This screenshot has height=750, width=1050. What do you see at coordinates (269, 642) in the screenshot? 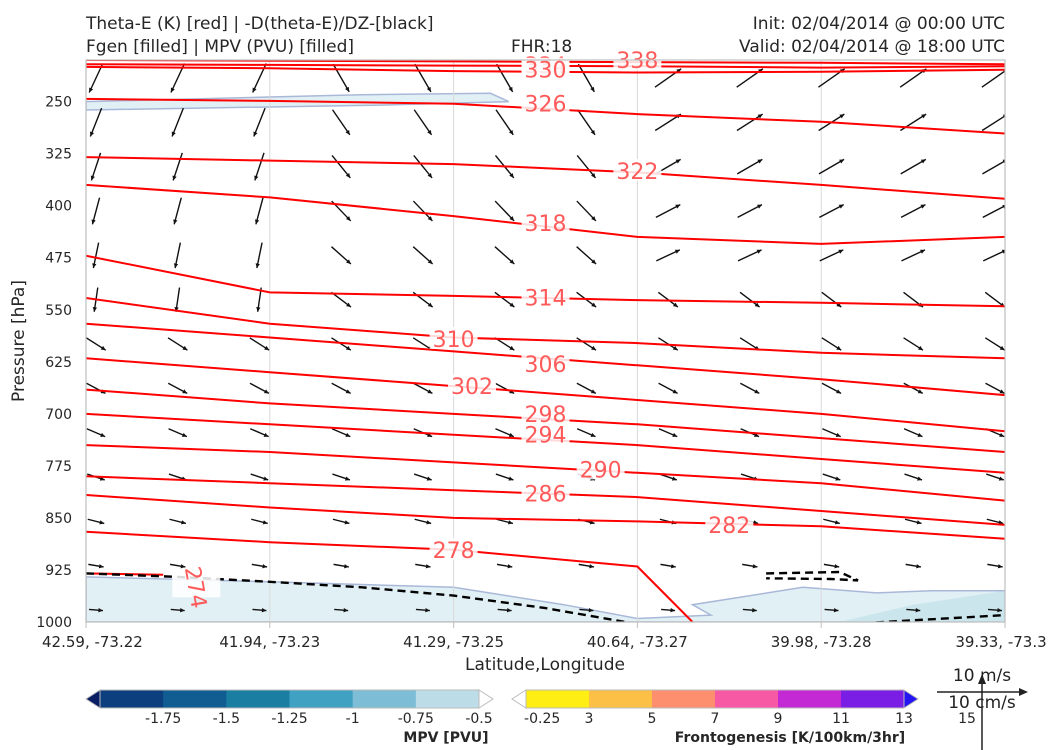
I see `x-tick-label: 41.94, -73.23` at bounding box center [269, 642].